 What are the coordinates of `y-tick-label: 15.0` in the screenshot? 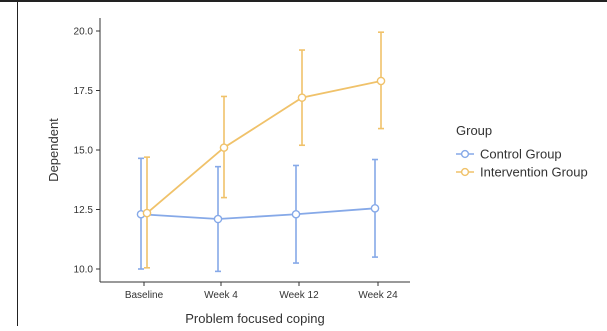 It's located at (84, 151).